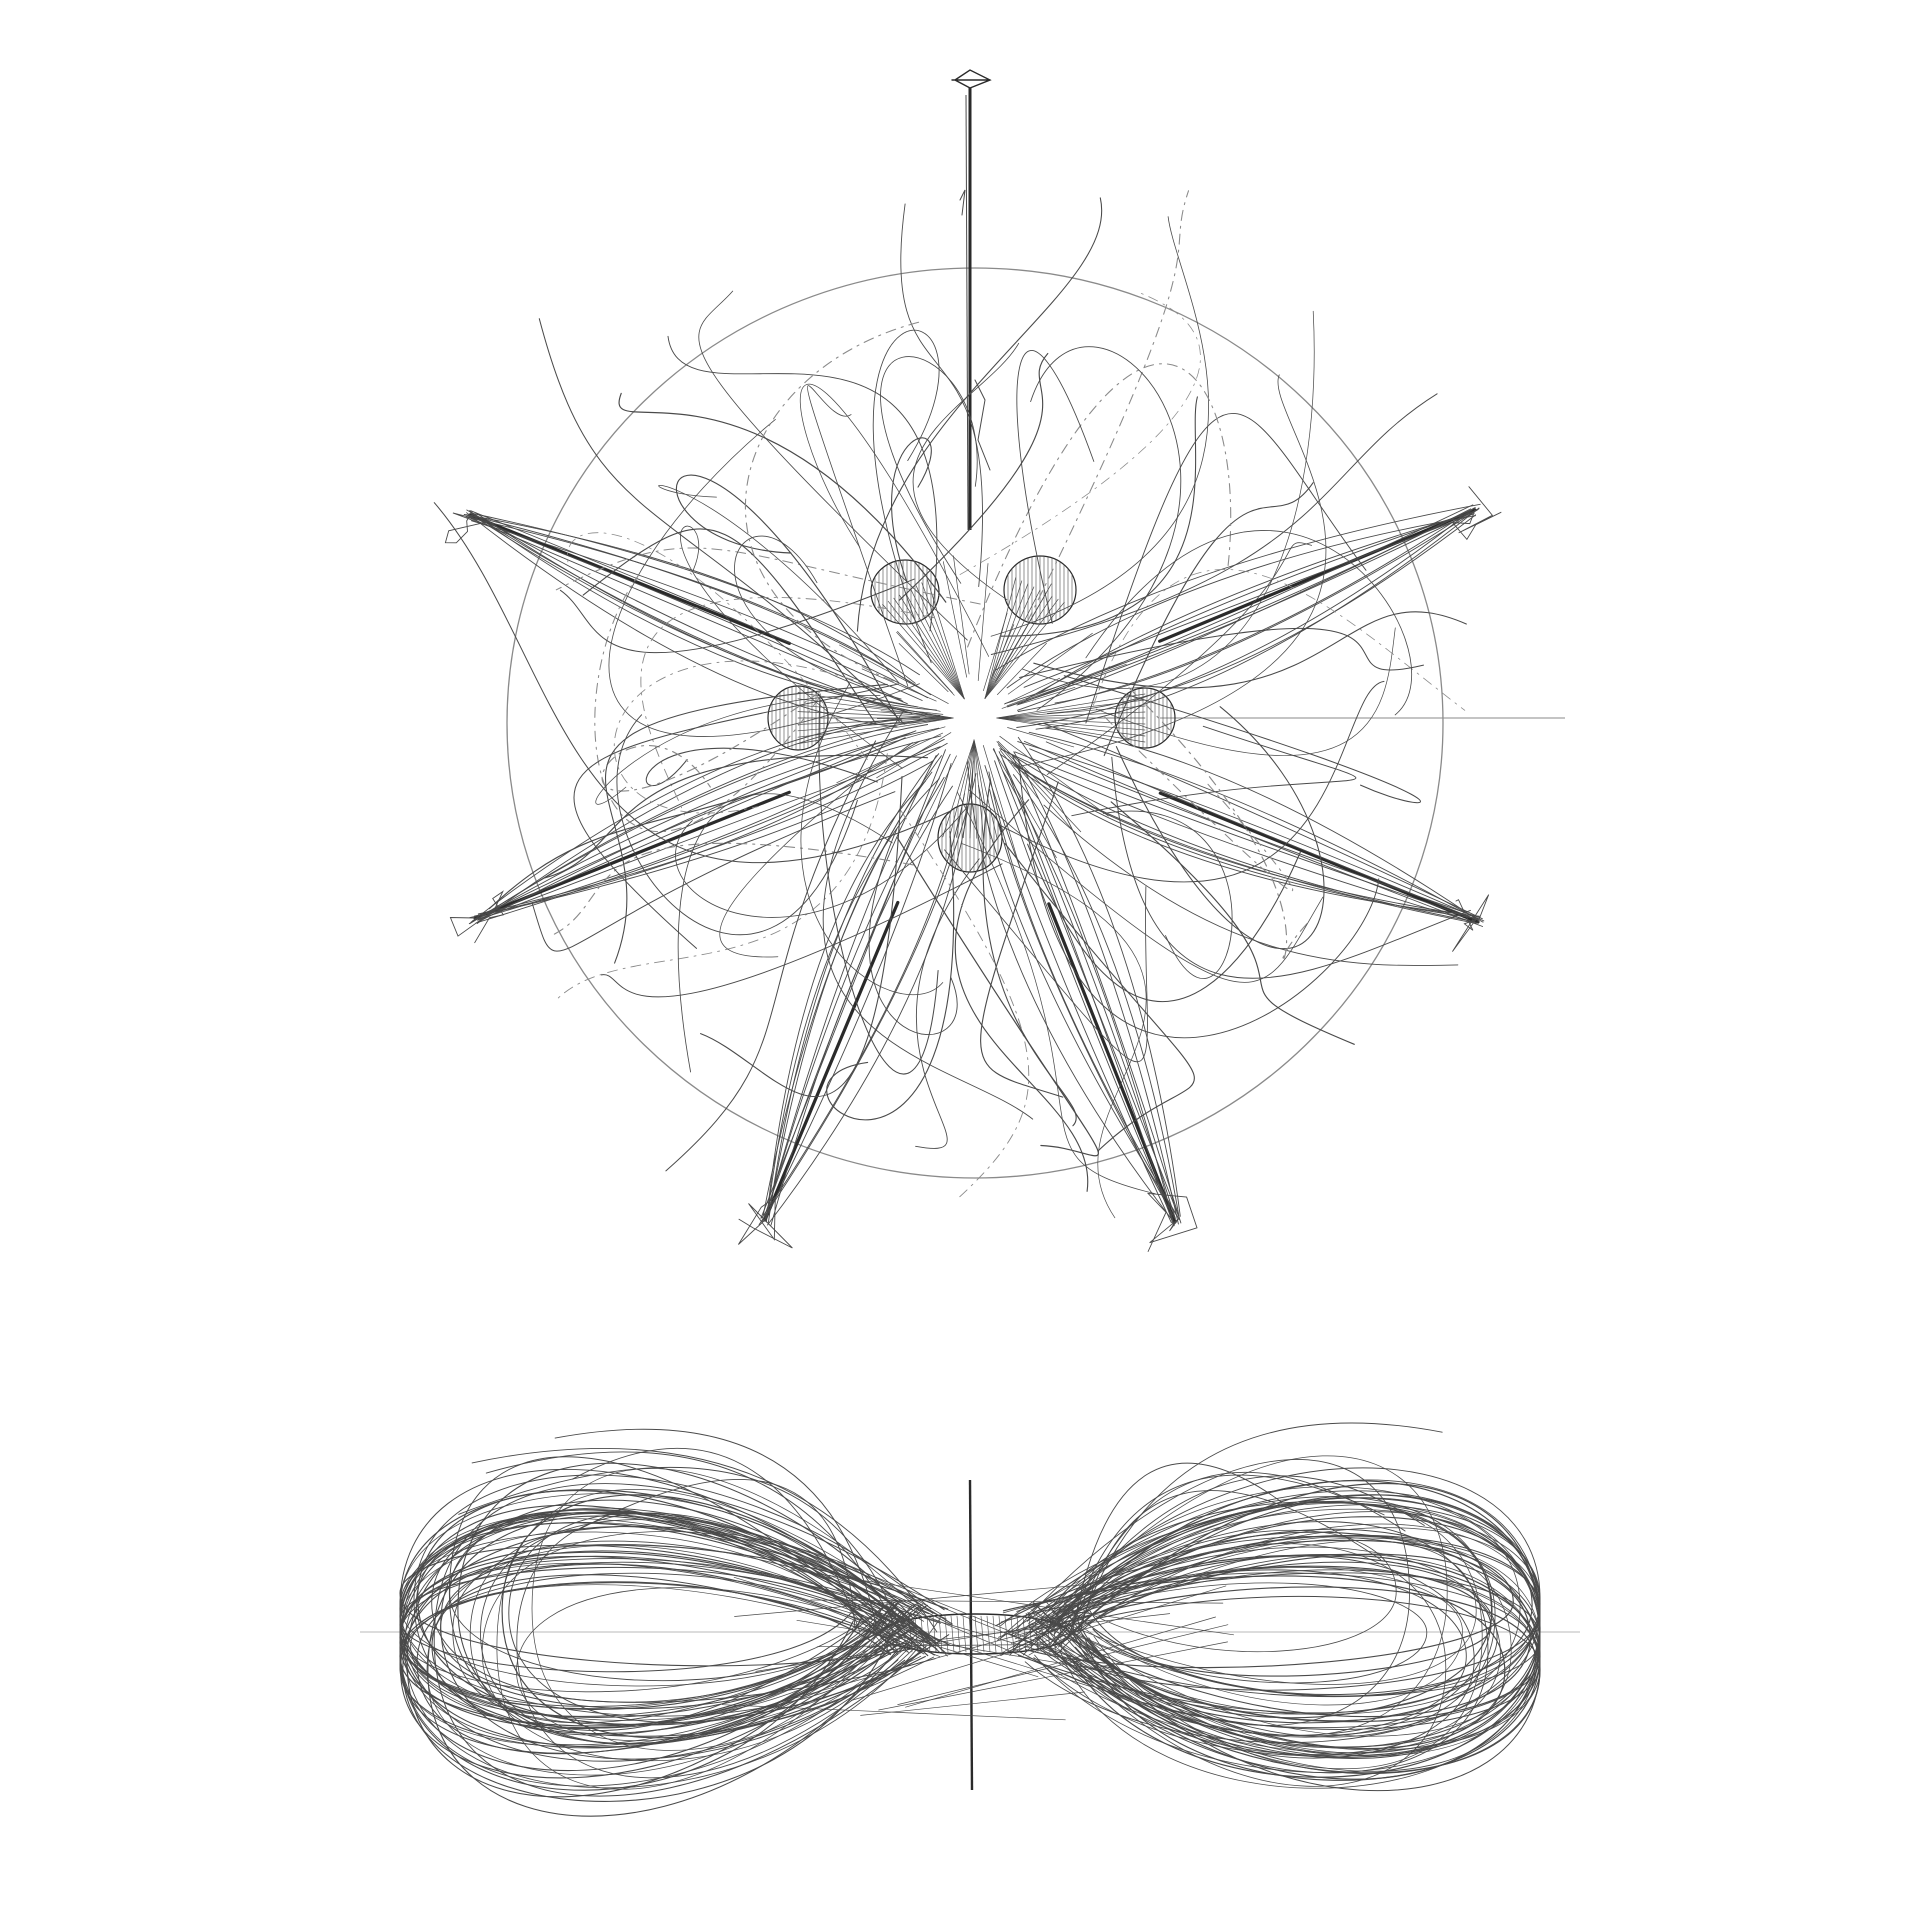 The height and width of the screenshot is (1920, 1920). What do you see at coordinates (1319, 857) in the screenshot?
I see `arm-core-line` at bounding box center [1319, 857].